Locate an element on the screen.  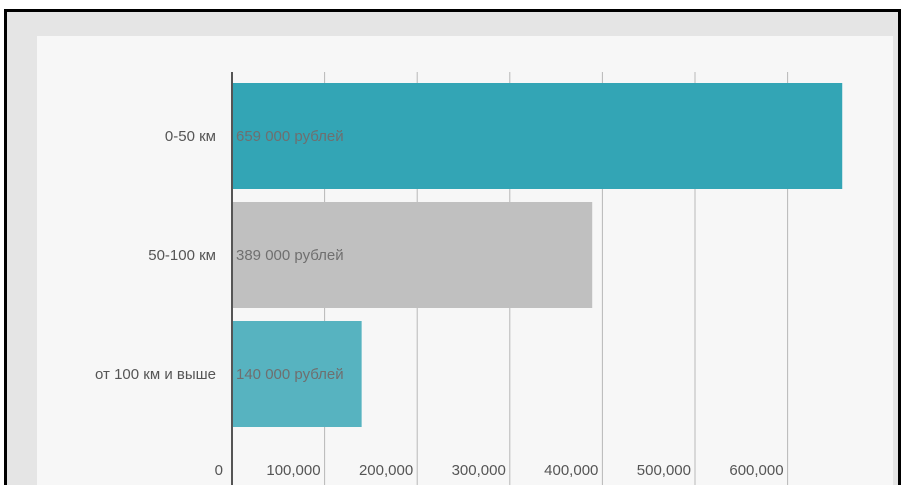
x-tick-label: 100,000 is located at coordinates (293, 470).